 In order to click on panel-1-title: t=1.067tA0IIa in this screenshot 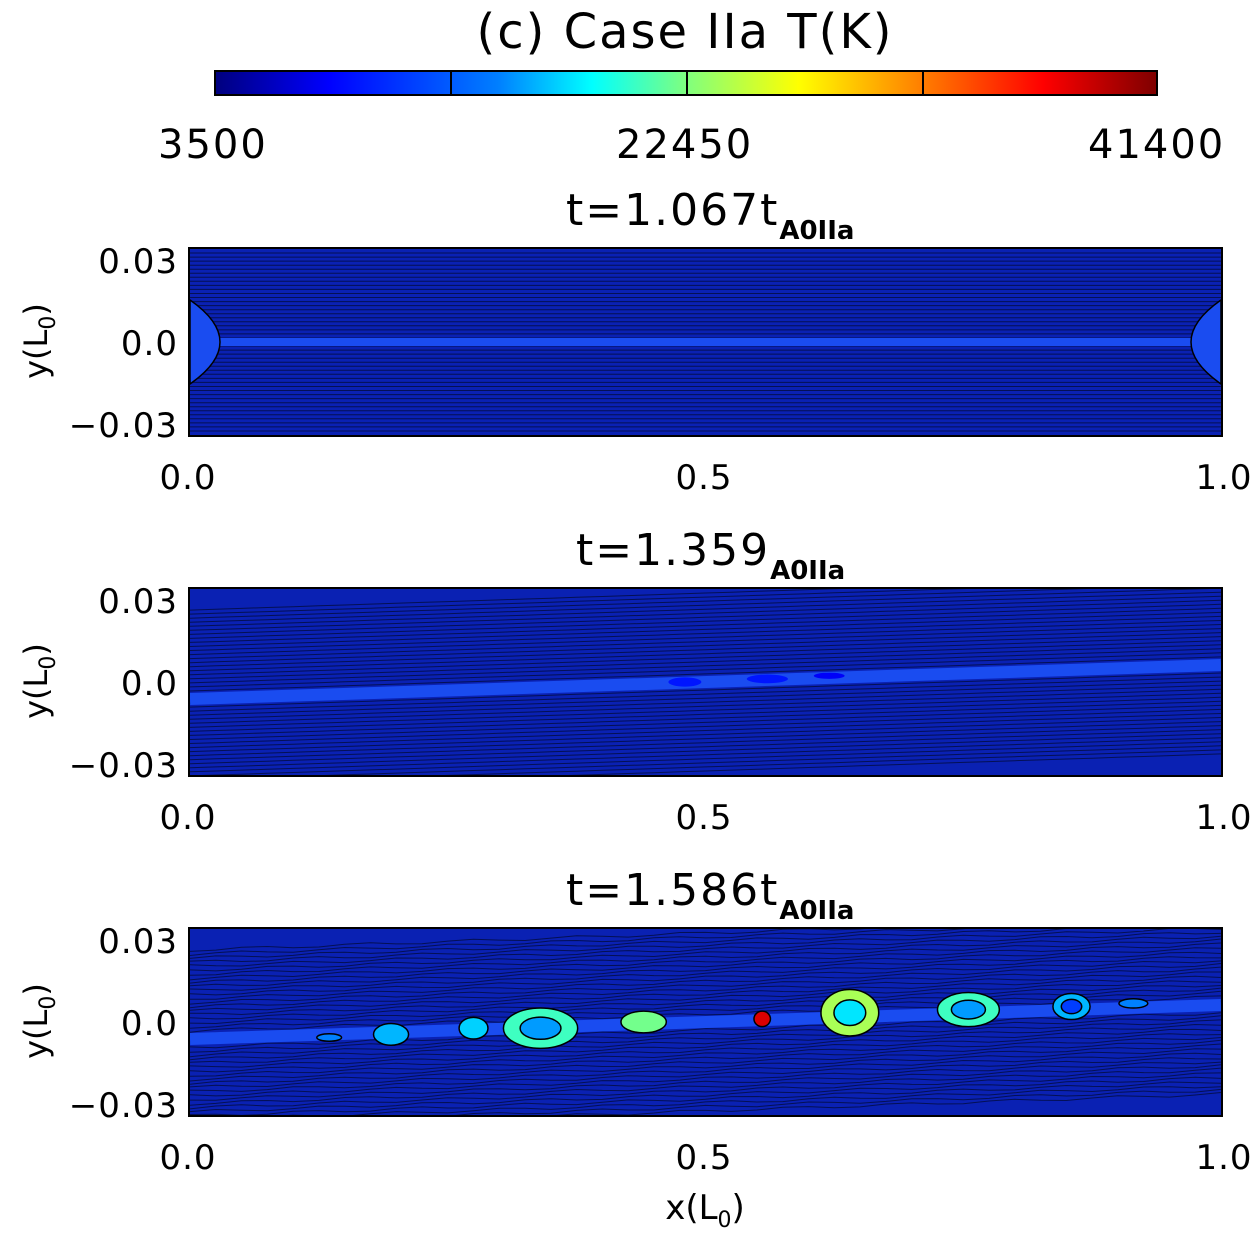, I will do `click(710, 216)`.